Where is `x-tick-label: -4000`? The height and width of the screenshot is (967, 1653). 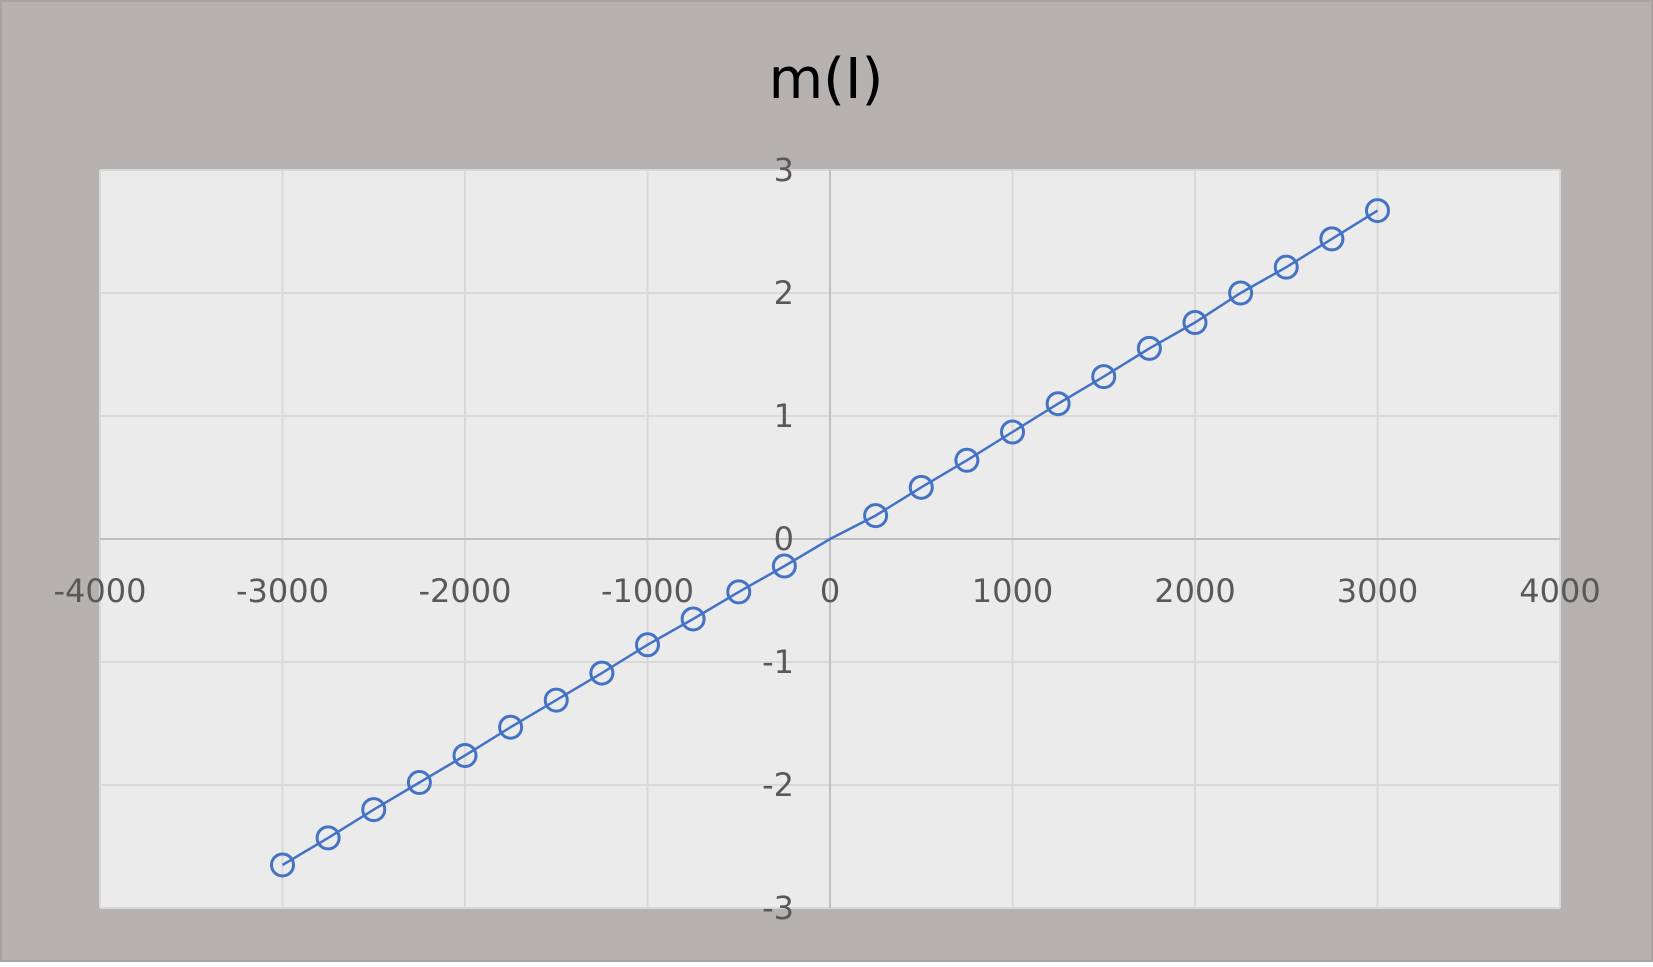 x-tick-label: -4000 is located at coordinates (100, 591).